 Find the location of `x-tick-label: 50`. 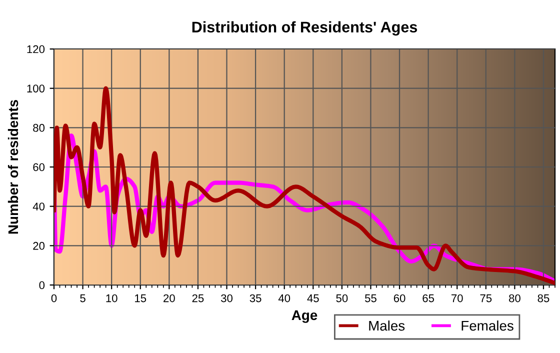

x-tick-label: 50 is located at coordinates (342, 298).